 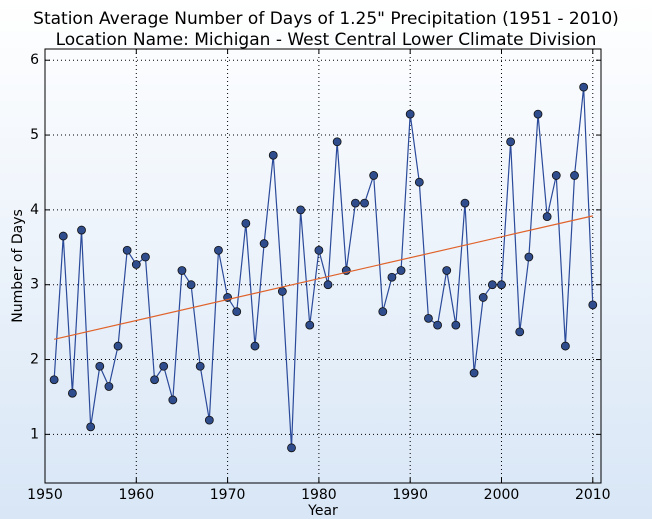 What do you see at coordinates (34, 434) in the screenshot?
I see `y-tick-label: 1` at bounding box center [34, 434].